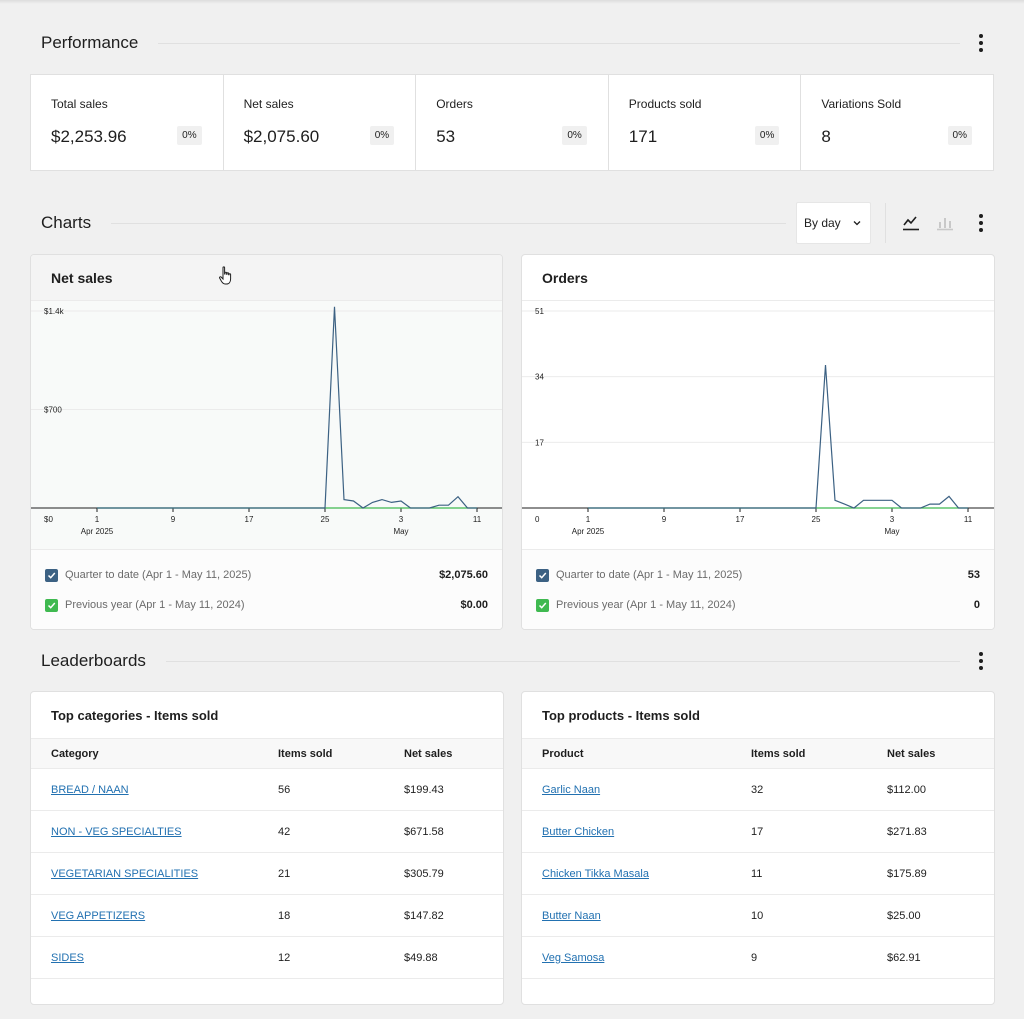 The width and height of the screenshot is (1024, 1019). I want to click on metric-value: 8, so click(826, 136).